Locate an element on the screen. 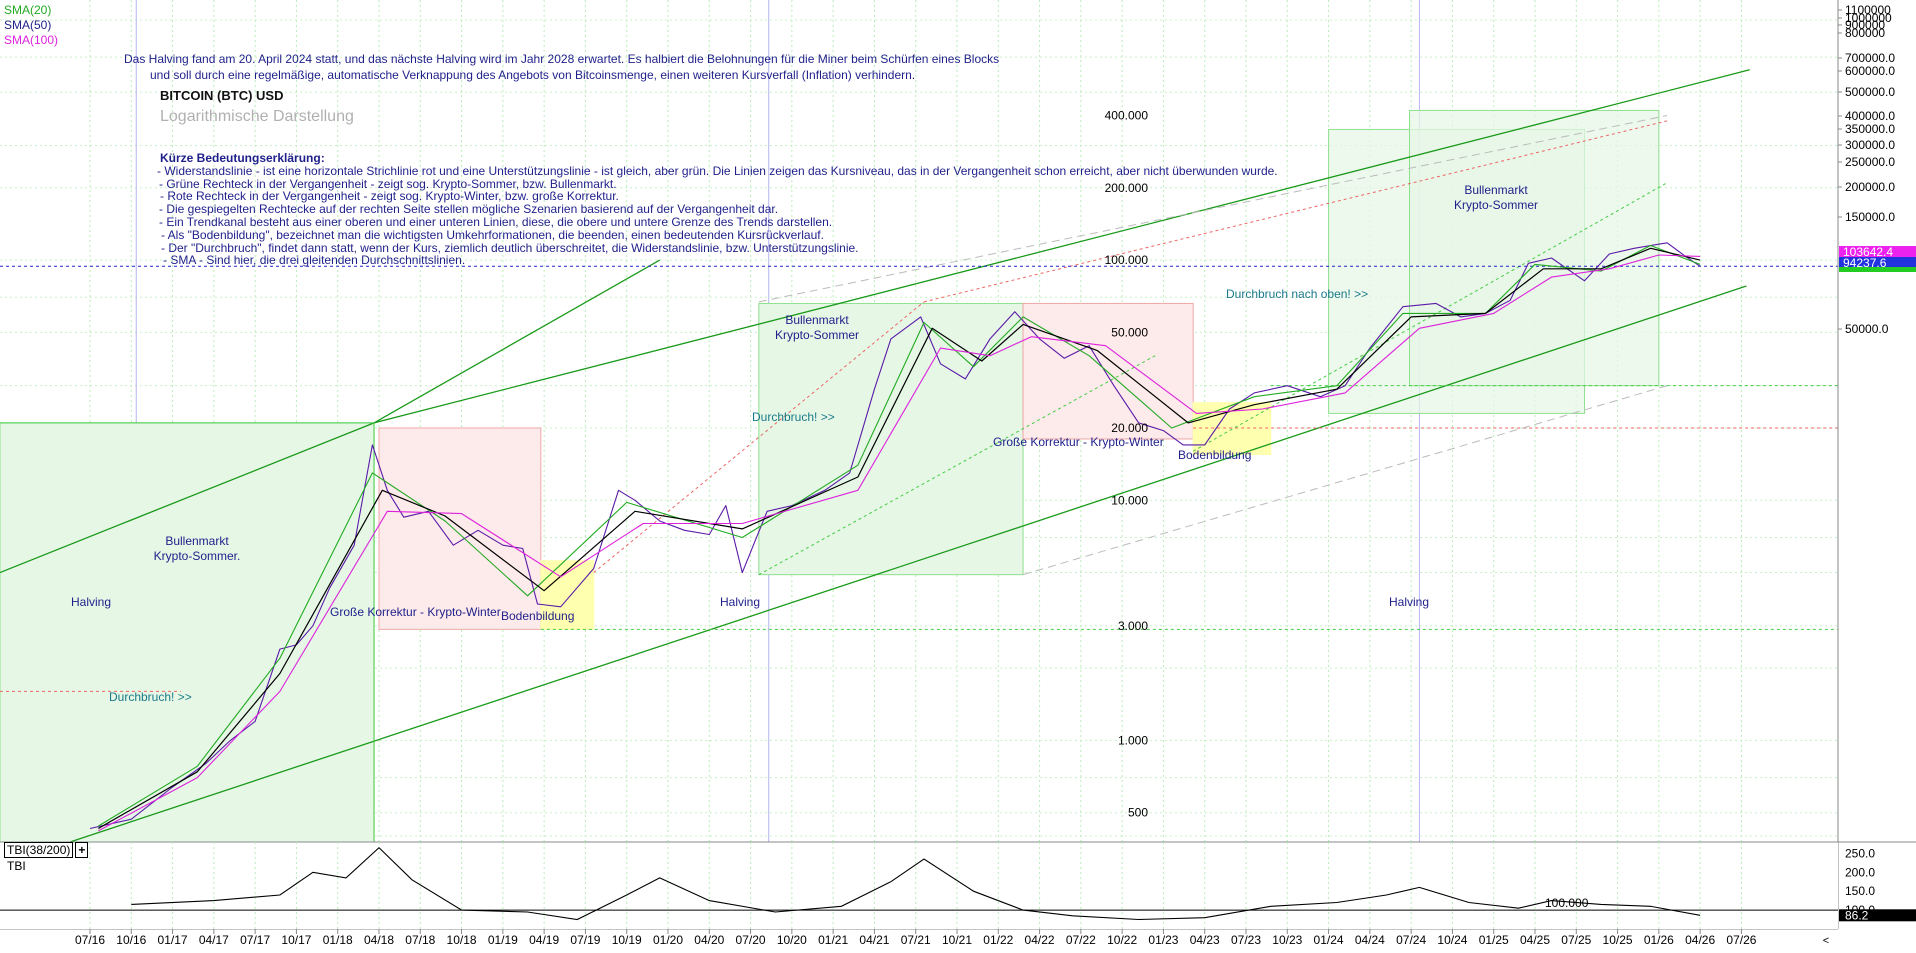 The image size is (1916, 953). x-tick-label: 07/25 is located at coordinates (1576, 940).